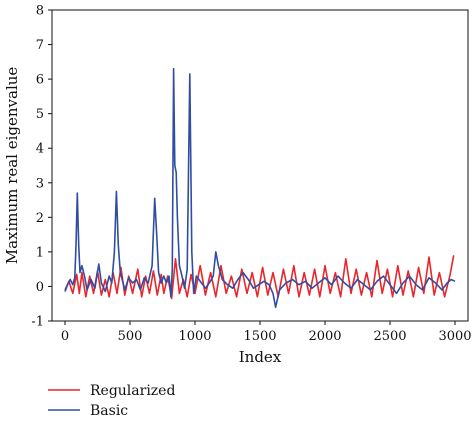 The height and width of the screenshot is (424, 474). What do you see at coordinates (65, 336) in the screenshot?
I see `x-tick-label: 0` at bounding box center [65, 336].